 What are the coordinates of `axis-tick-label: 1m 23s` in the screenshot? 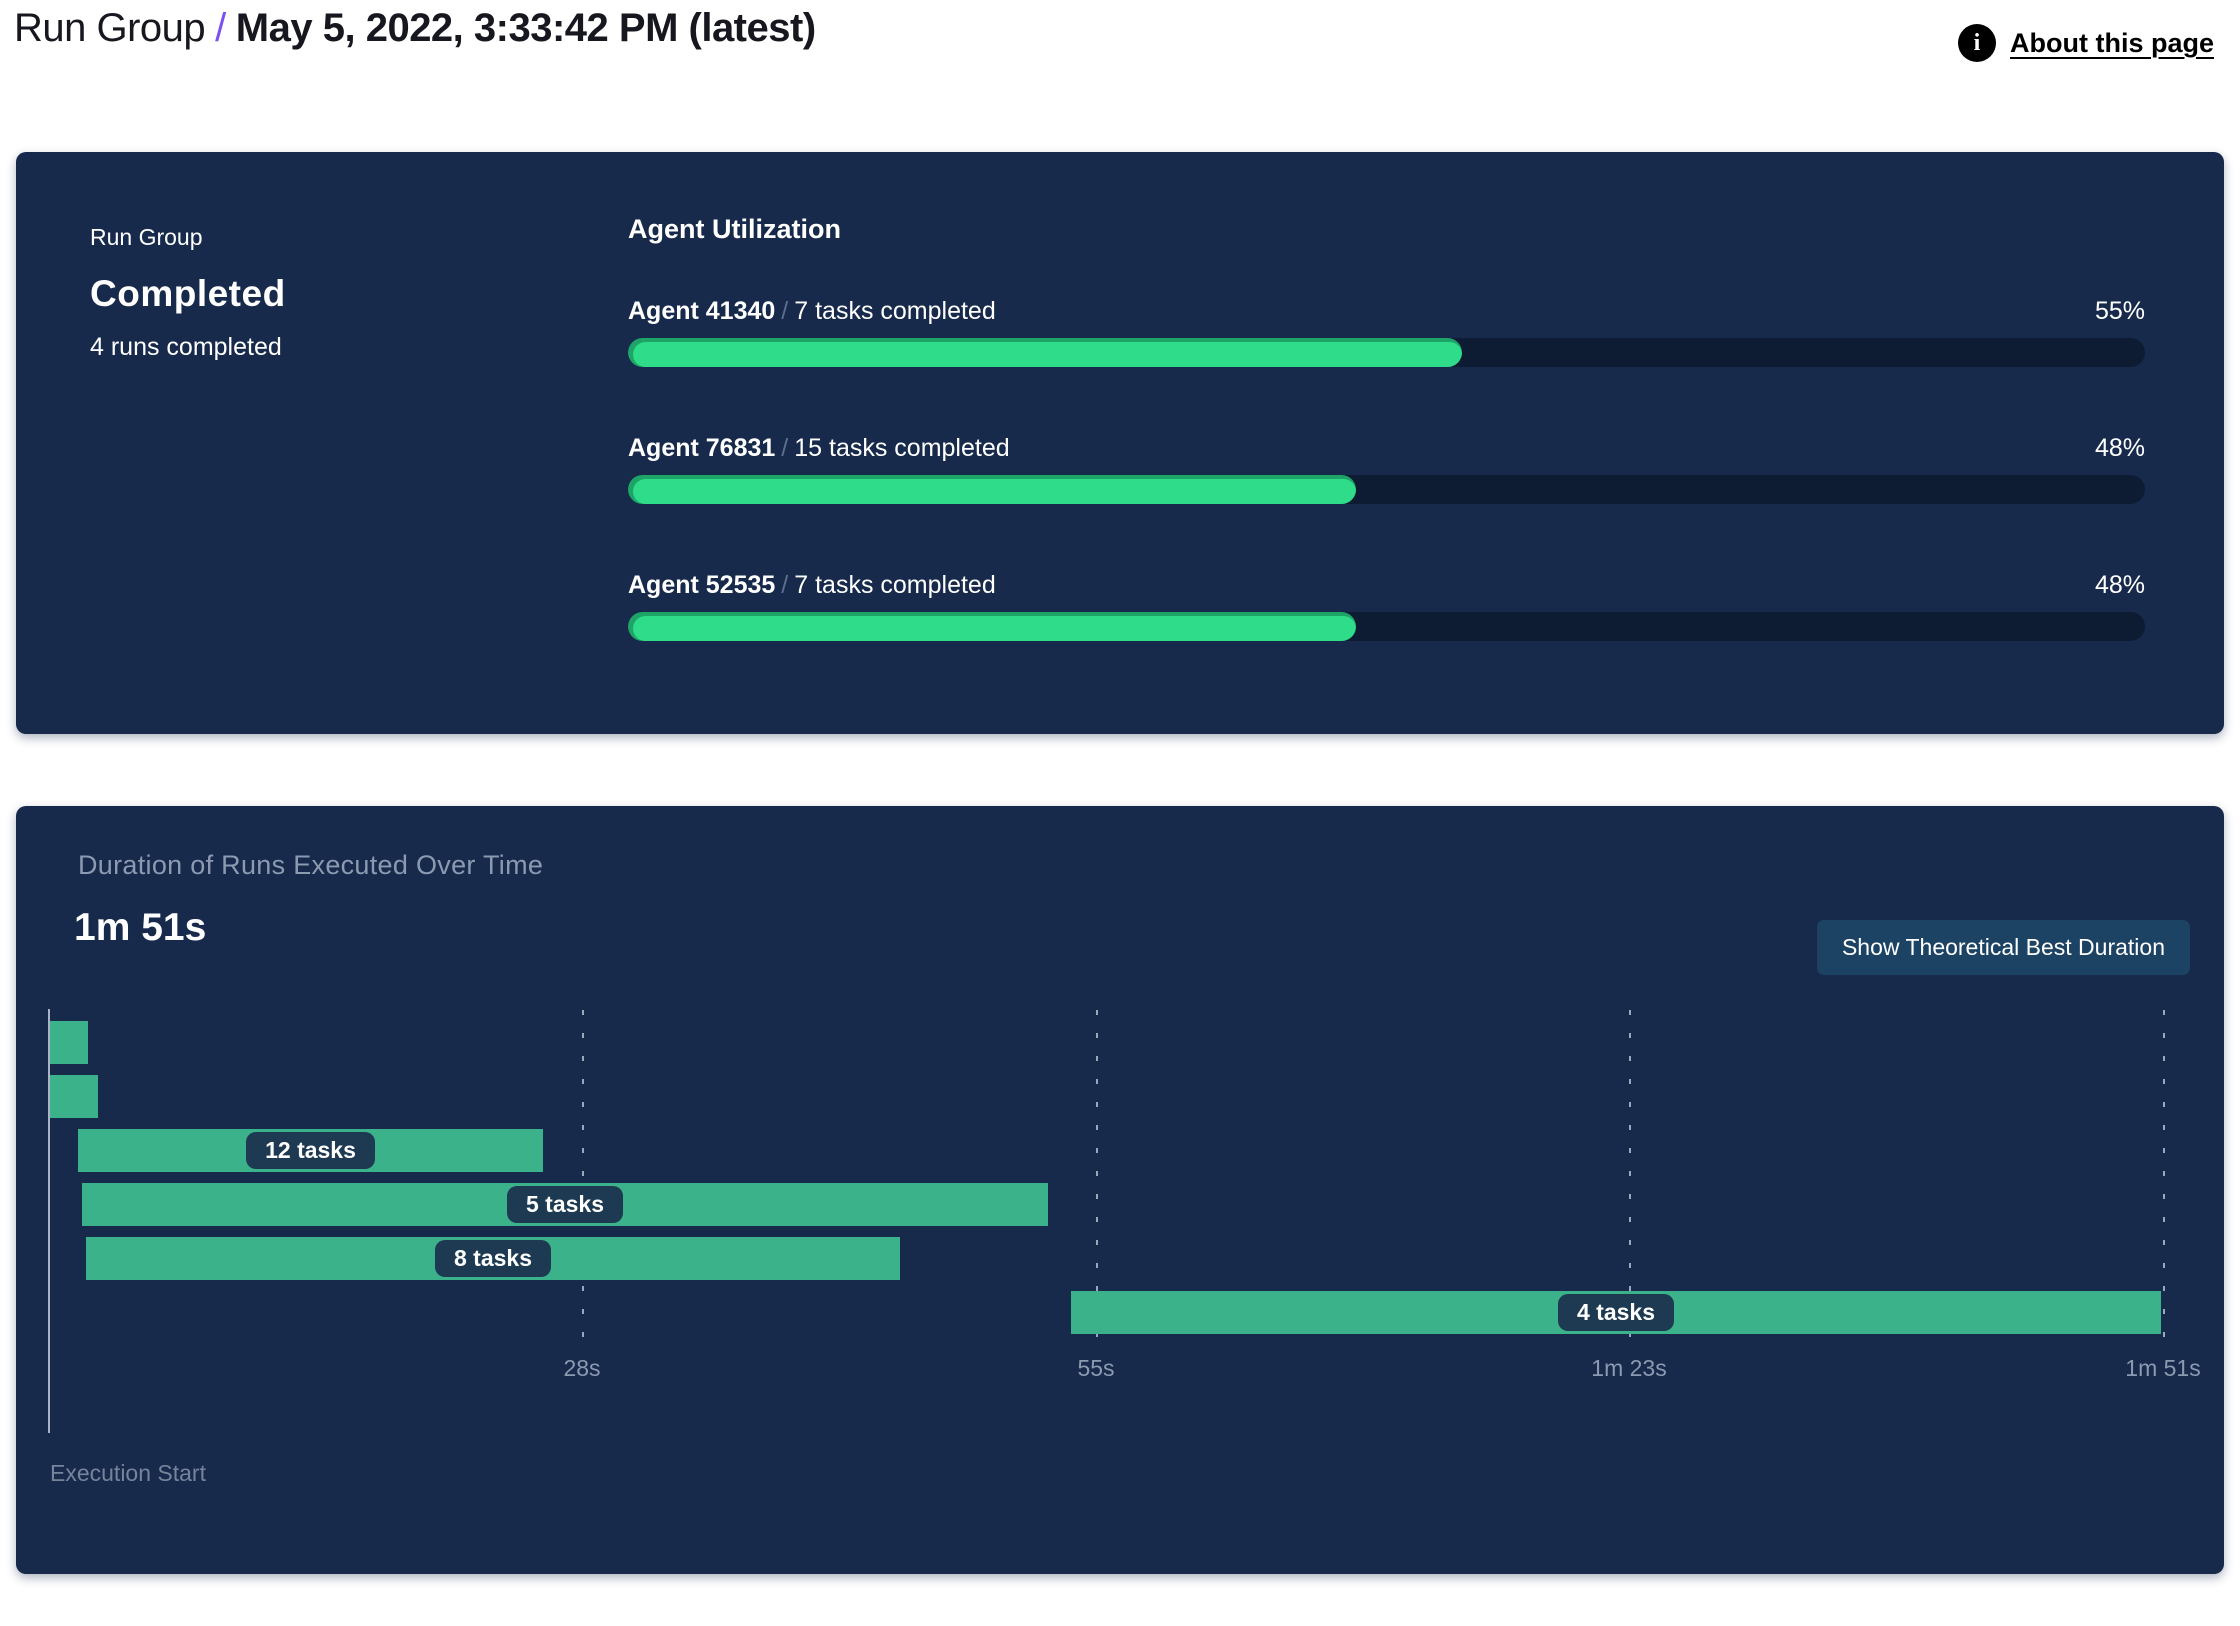 It's located at (1629, 1368).